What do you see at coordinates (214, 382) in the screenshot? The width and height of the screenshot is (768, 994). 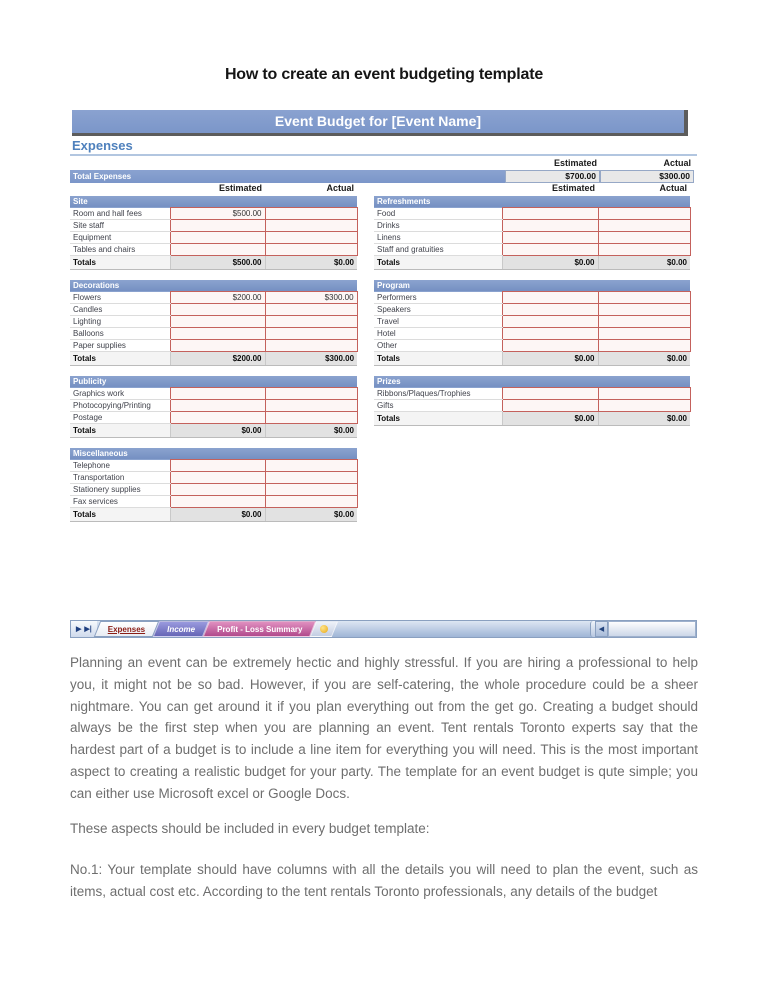 I see `table-header-publicity: Publicity` at bounding box center [214, 382].